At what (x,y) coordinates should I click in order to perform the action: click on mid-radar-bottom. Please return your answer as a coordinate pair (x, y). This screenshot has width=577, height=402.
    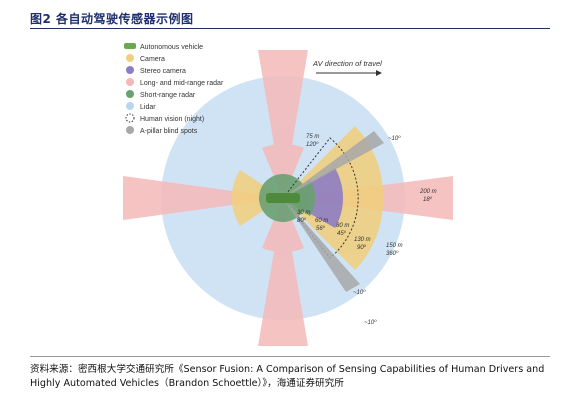
    Looking at the image, I should click on (283, 225).